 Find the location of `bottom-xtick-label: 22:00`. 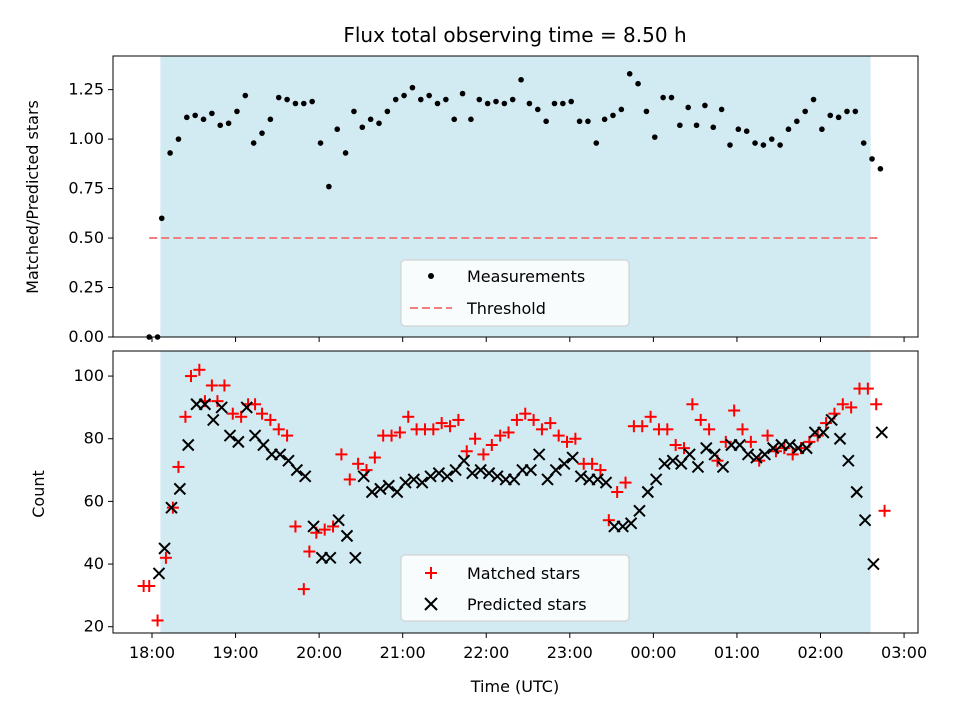

bottom-xtick-label: 22:00 is located at coordinates (486, 652).